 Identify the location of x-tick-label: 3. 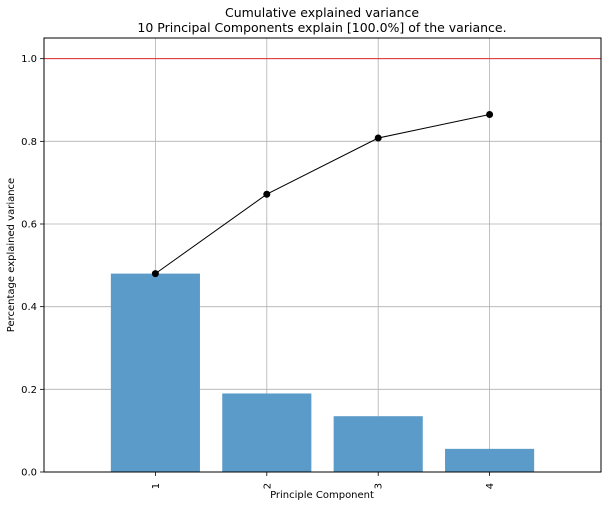
(379, 486).